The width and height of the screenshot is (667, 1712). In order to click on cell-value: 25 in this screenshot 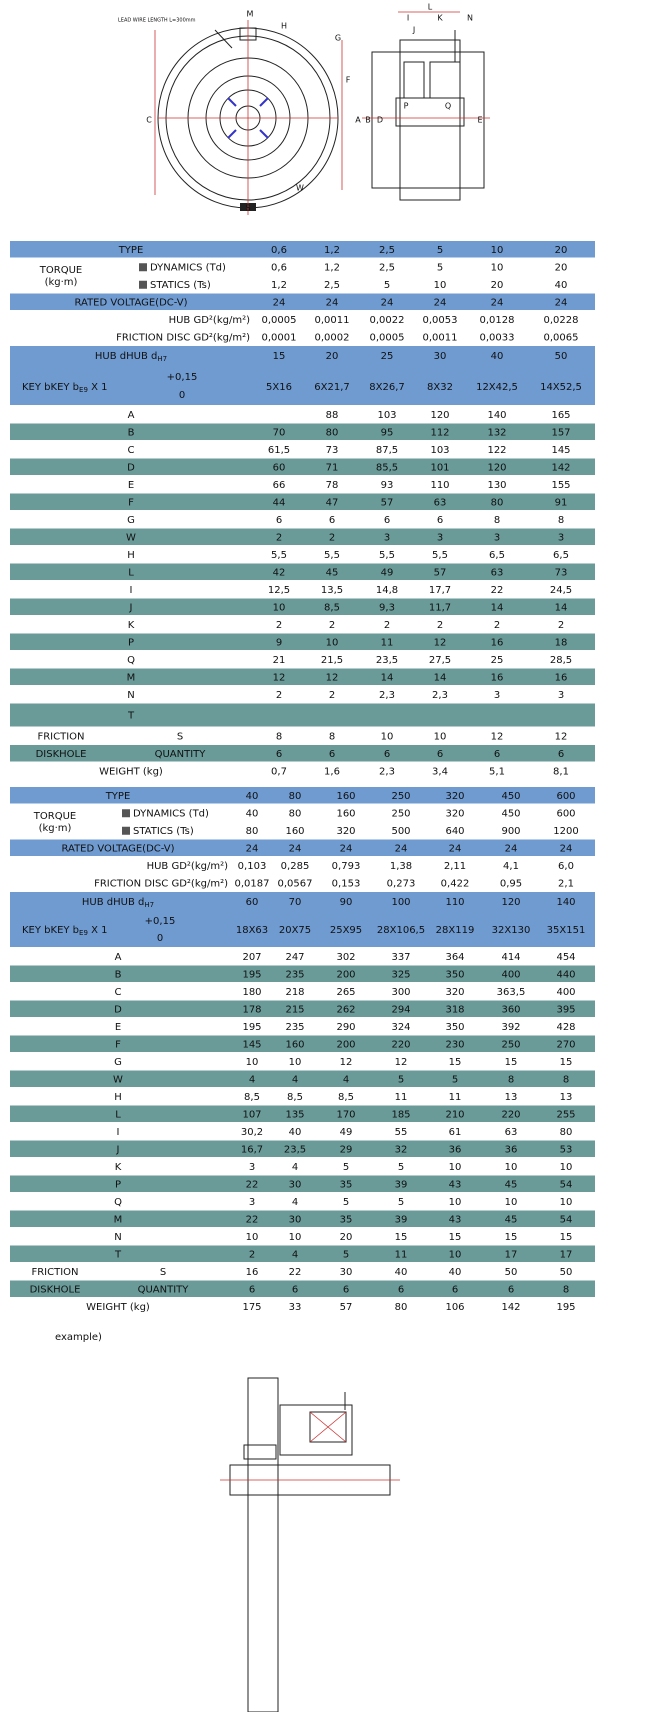, I will do `click(387, 356)`.